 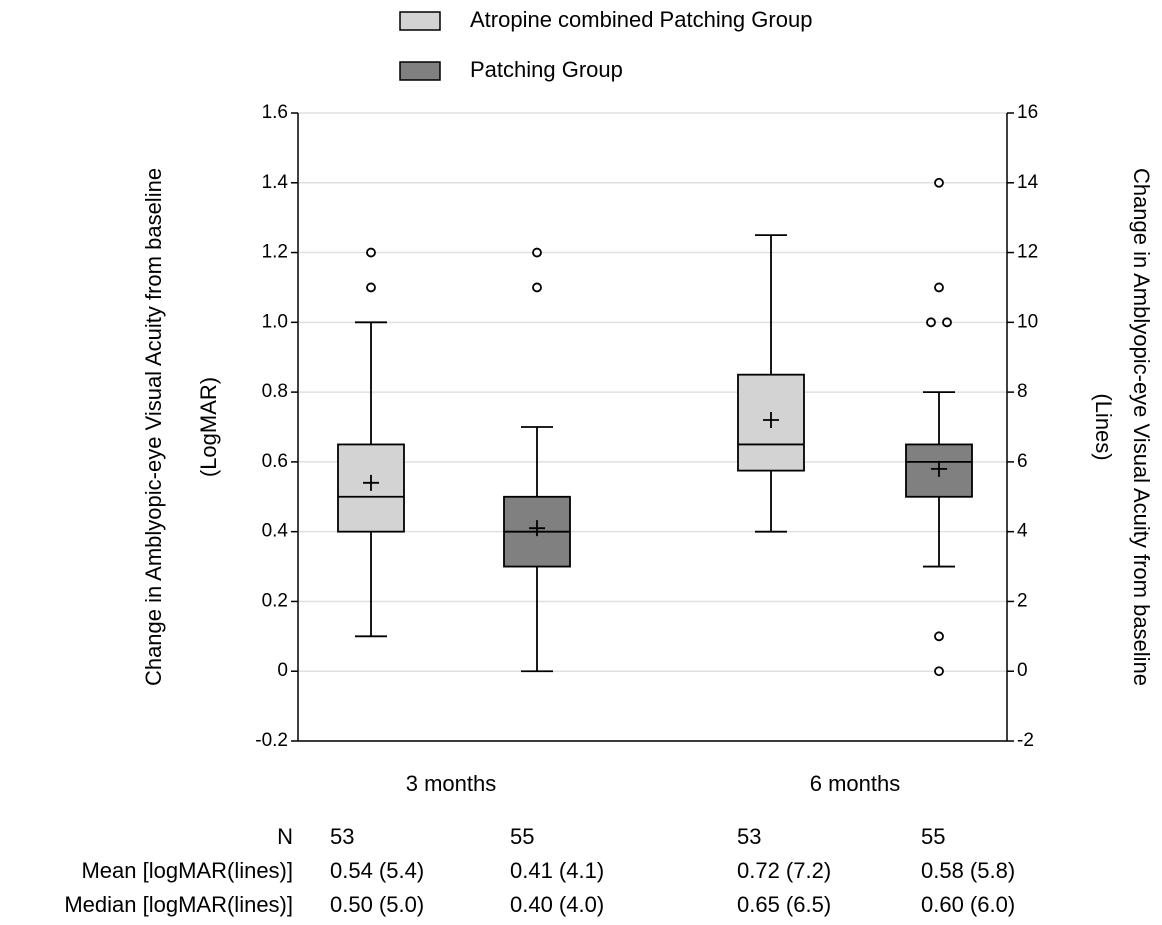 What do you see at coordinates (1022, 600) in the screenshot?
I see `y2-tick-label: 2` at bounding box center [1022, 600].